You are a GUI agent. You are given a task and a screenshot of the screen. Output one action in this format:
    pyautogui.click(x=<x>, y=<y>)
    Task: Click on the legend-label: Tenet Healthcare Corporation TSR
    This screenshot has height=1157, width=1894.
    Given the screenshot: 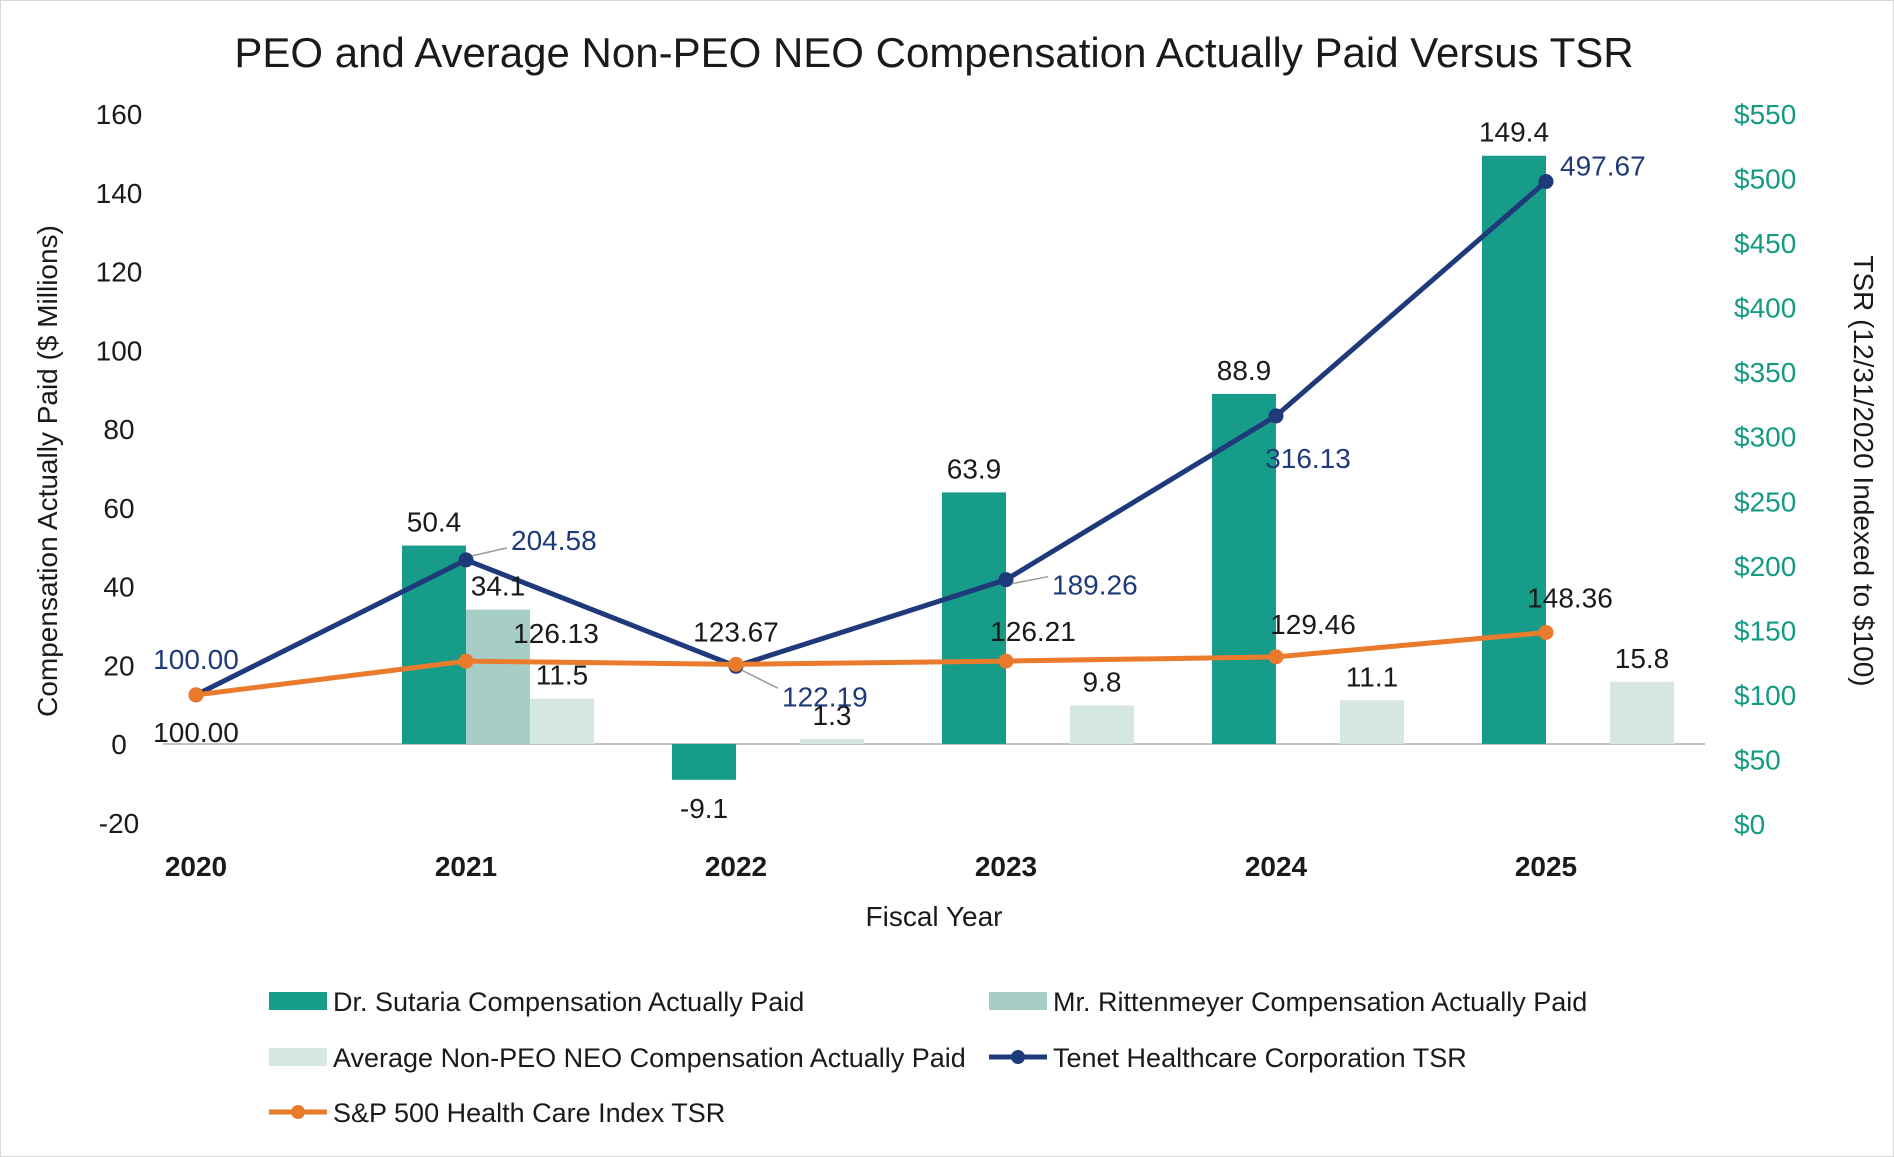 What is the action you would take?
    pyautogui.click(x=1260, y=1058)
    